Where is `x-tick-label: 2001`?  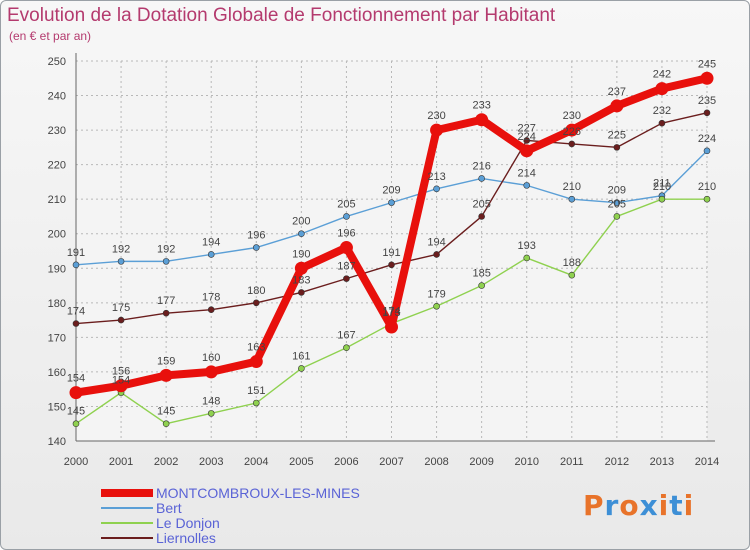
x-tick-label: 2001 is located at coordinates (121, 462).